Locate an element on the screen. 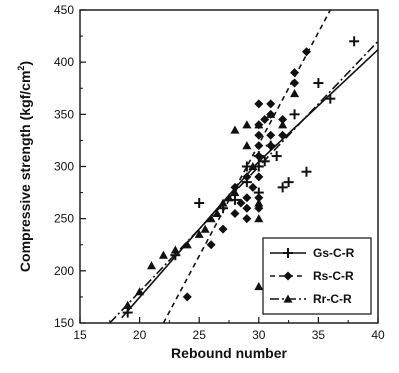 This screenshot has height=373, width=399. legend-marker-plus is located at coordinates (288, 253).